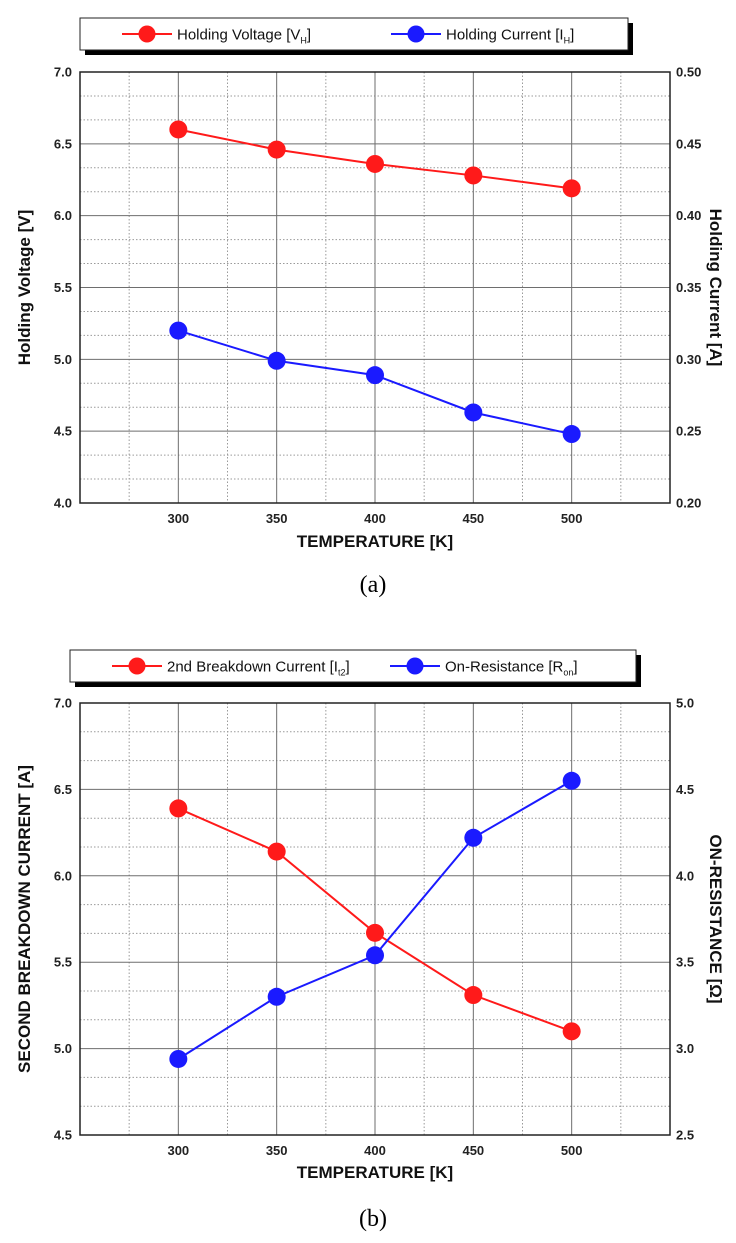 This screenshot has height=1243, width=736. What do you see at coordinates (688, 431) in the screenshot?
I see `right-y-tick-label: 0.25` at bounding box center [688, 431].